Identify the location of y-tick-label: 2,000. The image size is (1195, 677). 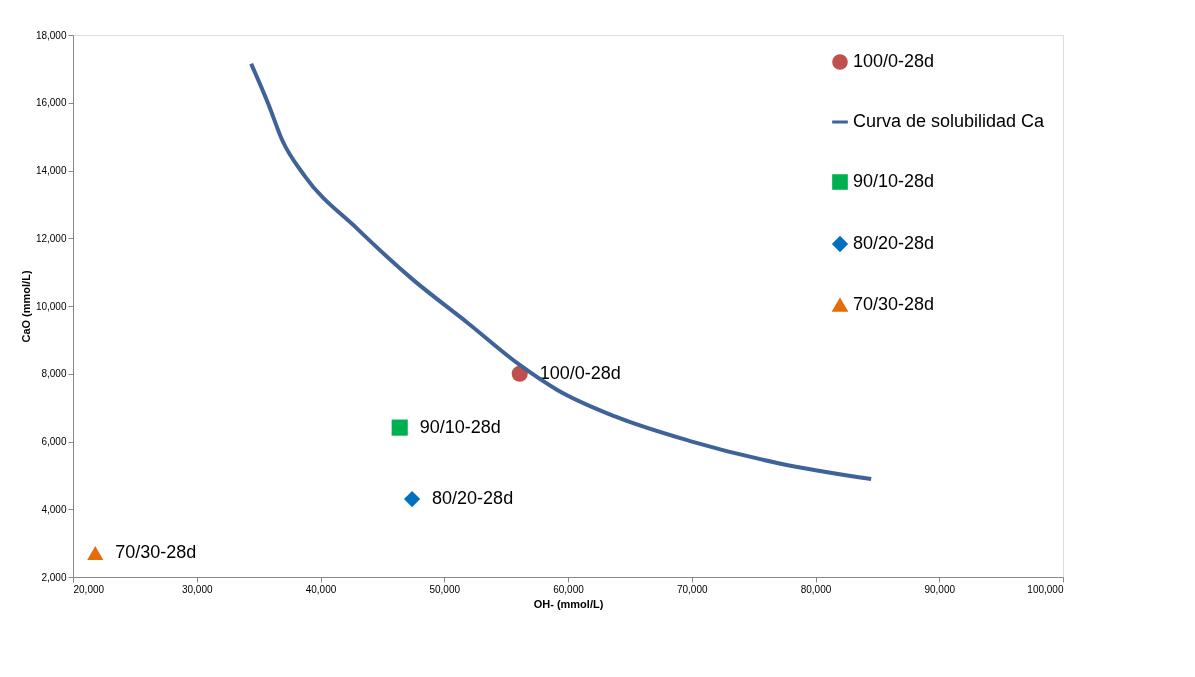
(54, 577).